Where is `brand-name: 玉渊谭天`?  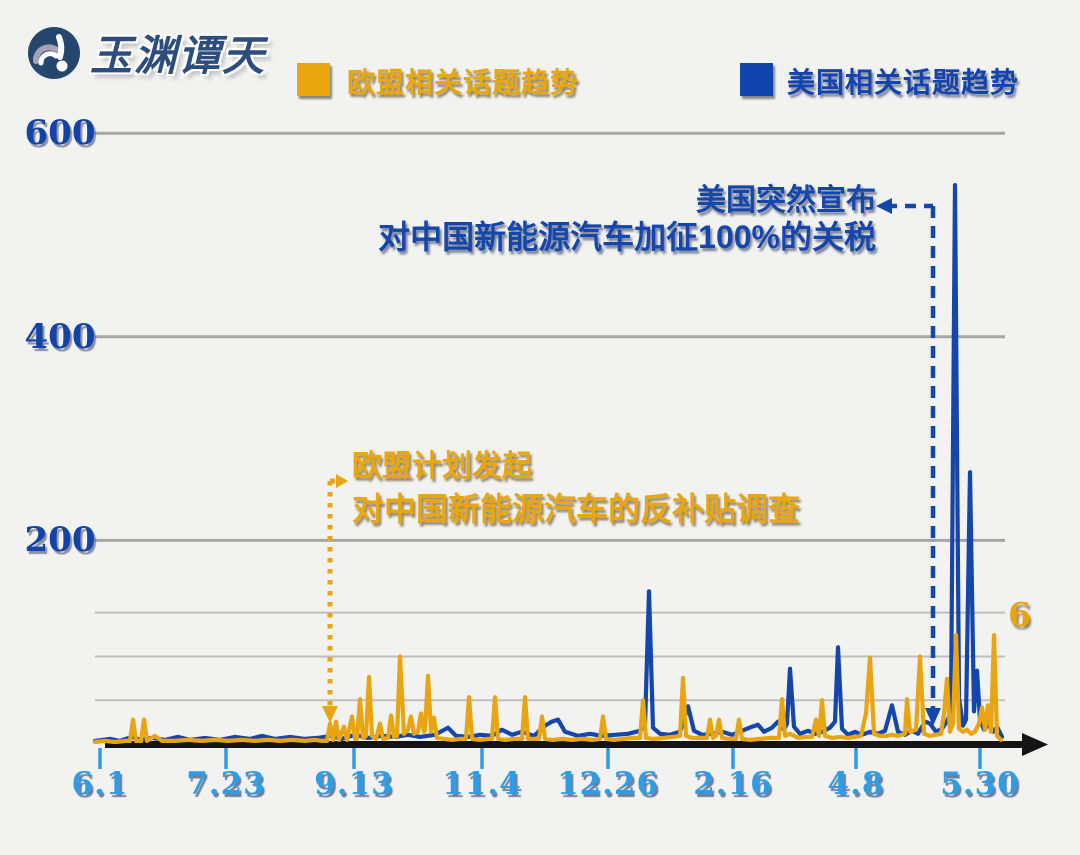
brand-name: 玉渊谭天 is located at coordinates (178, 55).